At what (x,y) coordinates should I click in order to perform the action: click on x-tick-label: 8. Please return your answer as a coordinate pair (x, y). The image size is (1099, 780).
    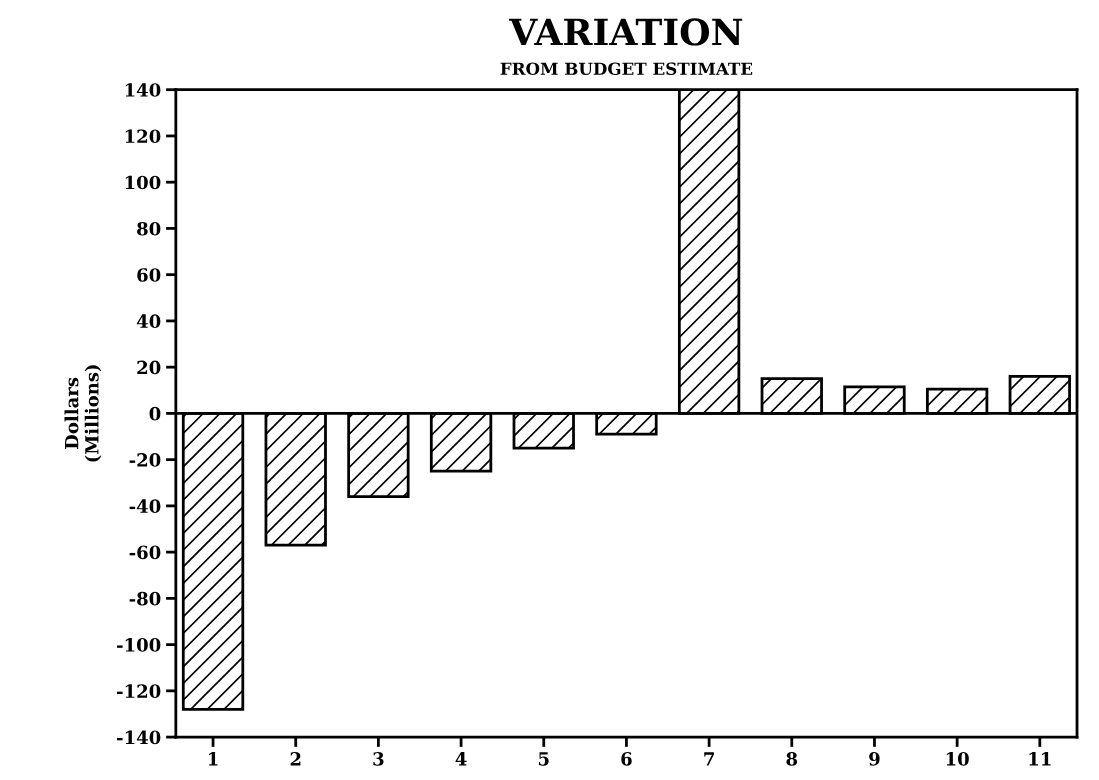
    Looking at the image, I should click on (792, 759).